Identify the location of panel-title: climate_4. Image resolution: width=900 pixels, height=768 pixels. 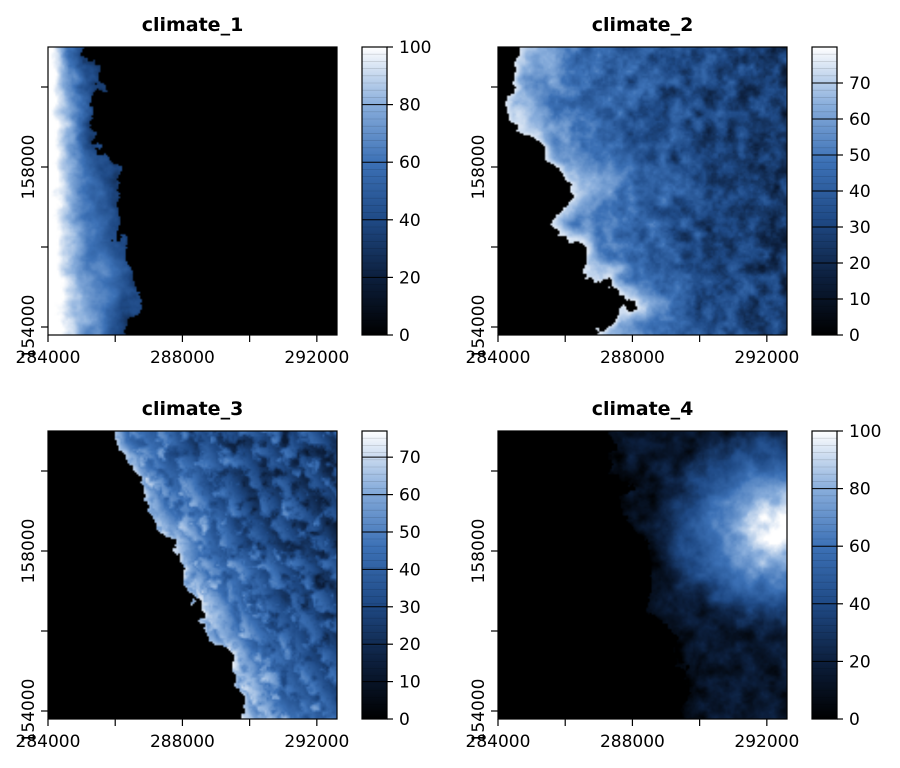
(643, 409).